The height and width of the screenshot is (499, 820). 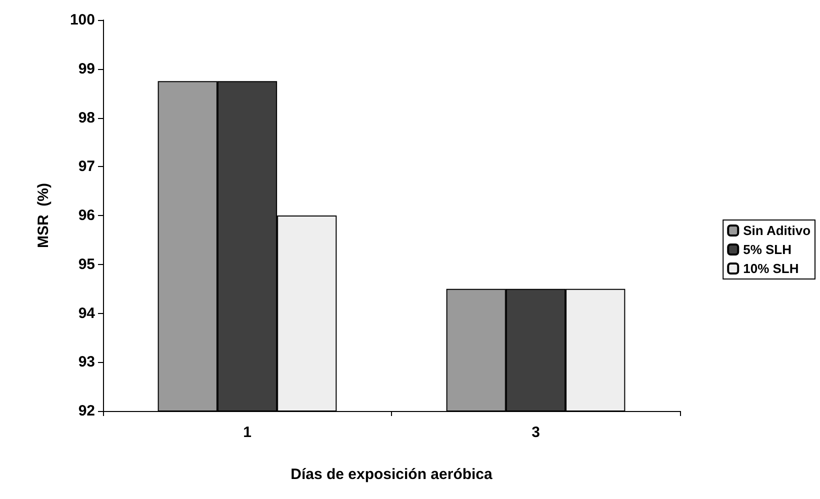 I want to click on legend-label: 5% SLH, so click(x=767, y=249).